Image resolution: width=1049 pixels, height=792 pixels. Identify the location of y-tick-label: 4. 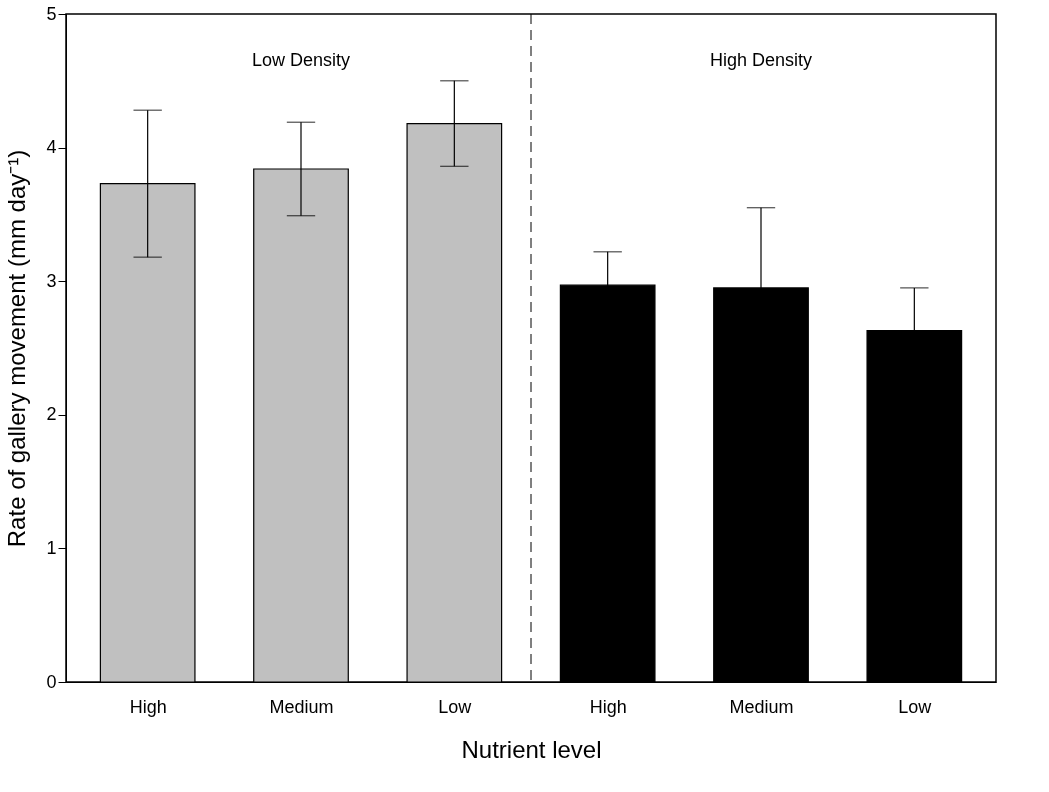
(51, 147).